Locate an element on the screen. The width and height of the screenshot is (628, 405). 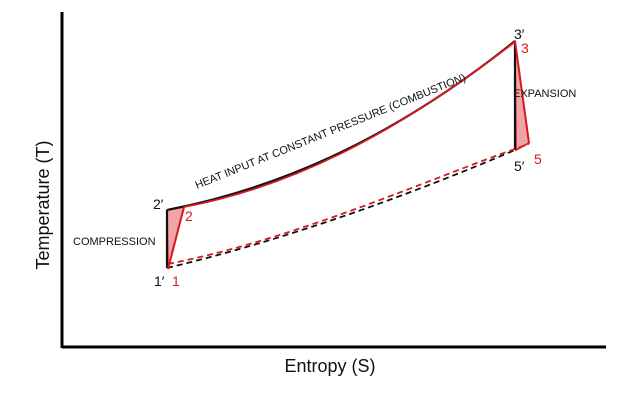
point-3-prime-label: 3′ is located at coordinates (519, 34).